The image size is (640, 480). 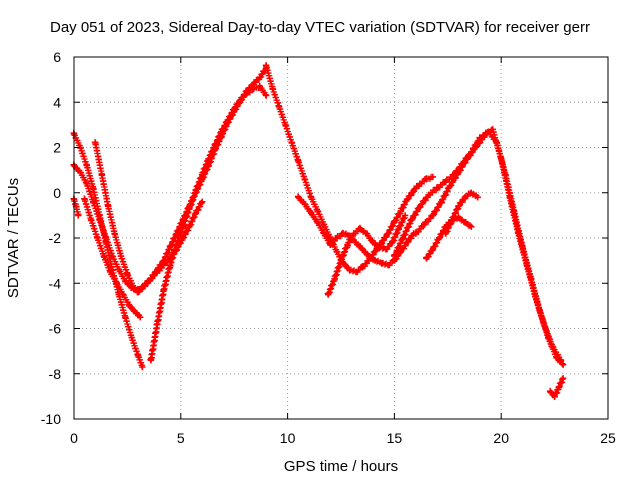 What do you see at coordinates (13, 238) in the screenshot?
I see `y-axis-label: SDTVAR / TECUs` at bounding box center [13, 238].